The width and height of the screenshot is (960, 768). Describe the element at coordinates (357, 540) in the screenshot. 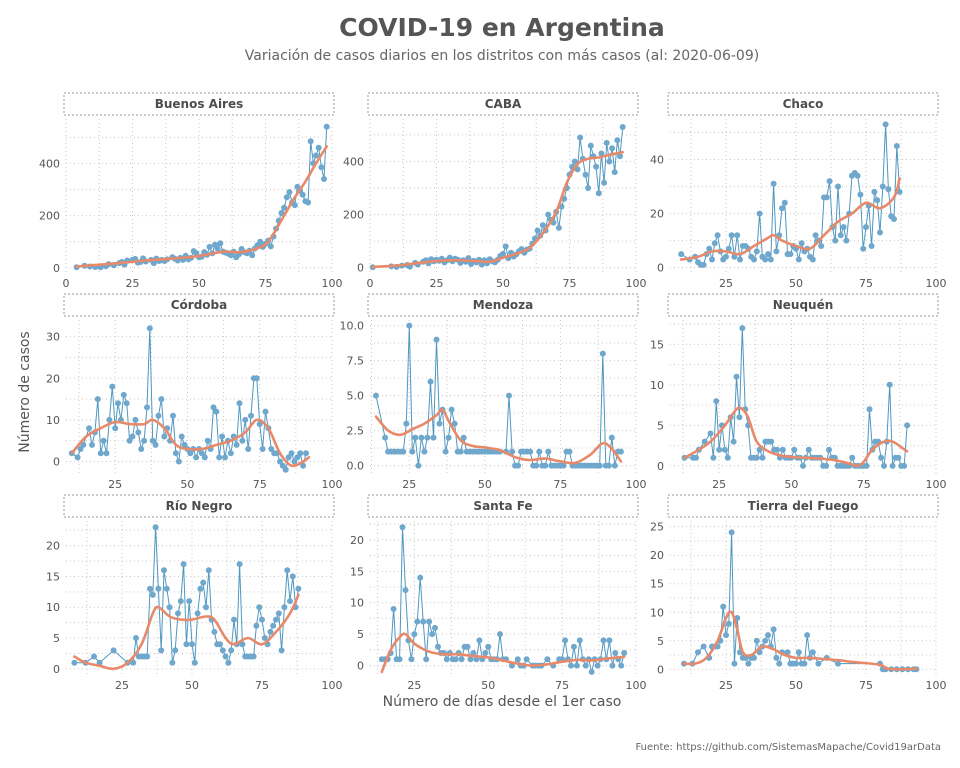

I see `y-tick-label: 20` at that location.